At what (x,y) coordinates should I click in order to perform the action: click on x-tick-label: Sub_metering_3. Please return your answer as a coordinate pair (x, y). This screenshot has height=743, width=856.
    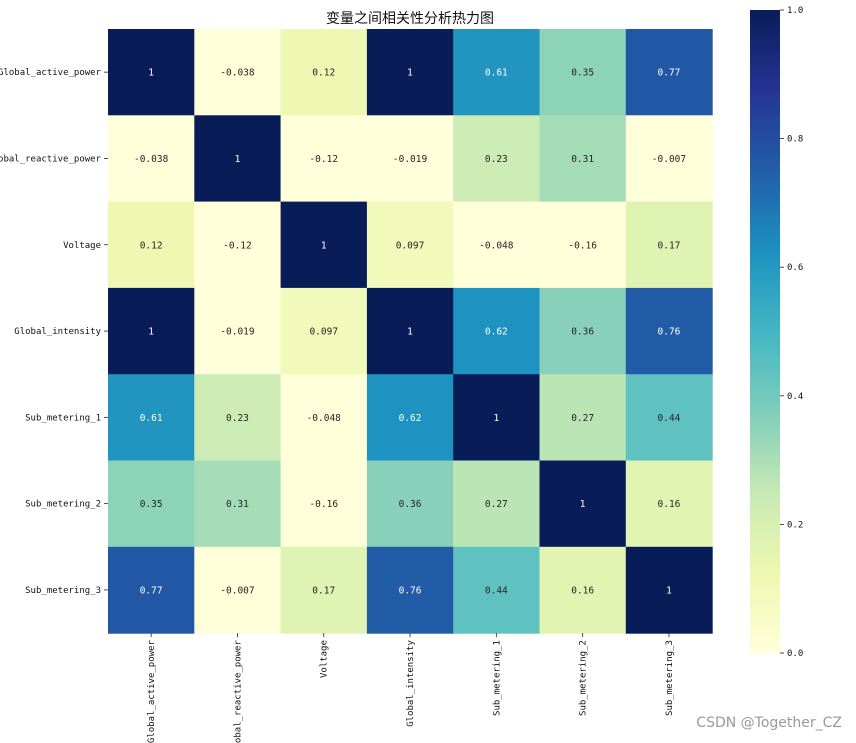
    Looking at the image, I should click on (670, 678).